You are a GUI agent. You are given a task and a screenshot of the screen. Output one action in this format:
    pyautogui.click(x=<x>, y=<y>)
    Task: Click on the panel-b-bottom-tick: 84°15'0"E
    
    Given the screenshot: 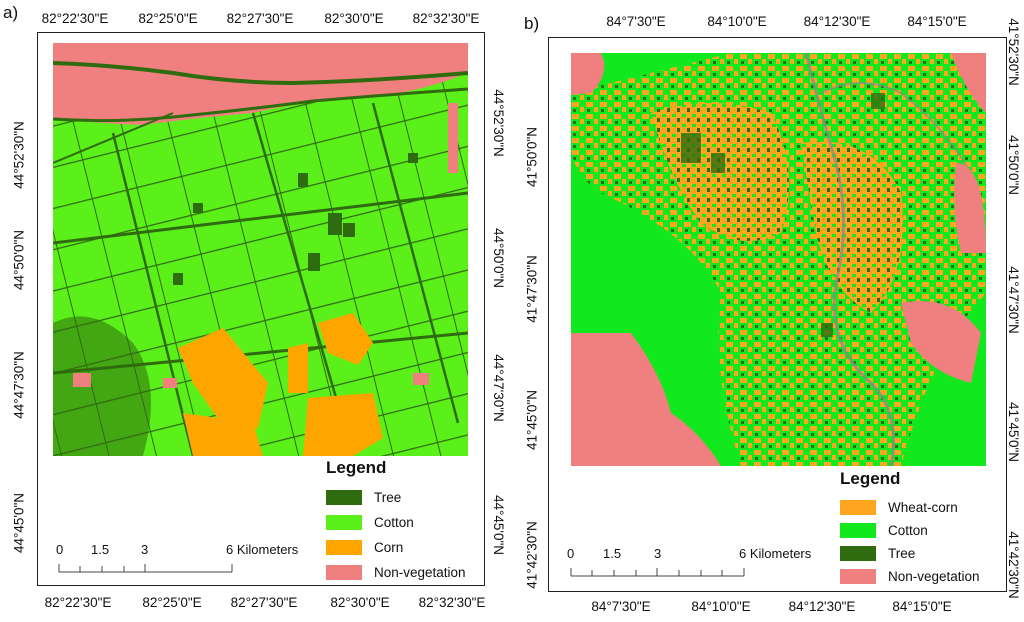 What is the action you would take?
    pyautogui.click(x=922, y=606)
    